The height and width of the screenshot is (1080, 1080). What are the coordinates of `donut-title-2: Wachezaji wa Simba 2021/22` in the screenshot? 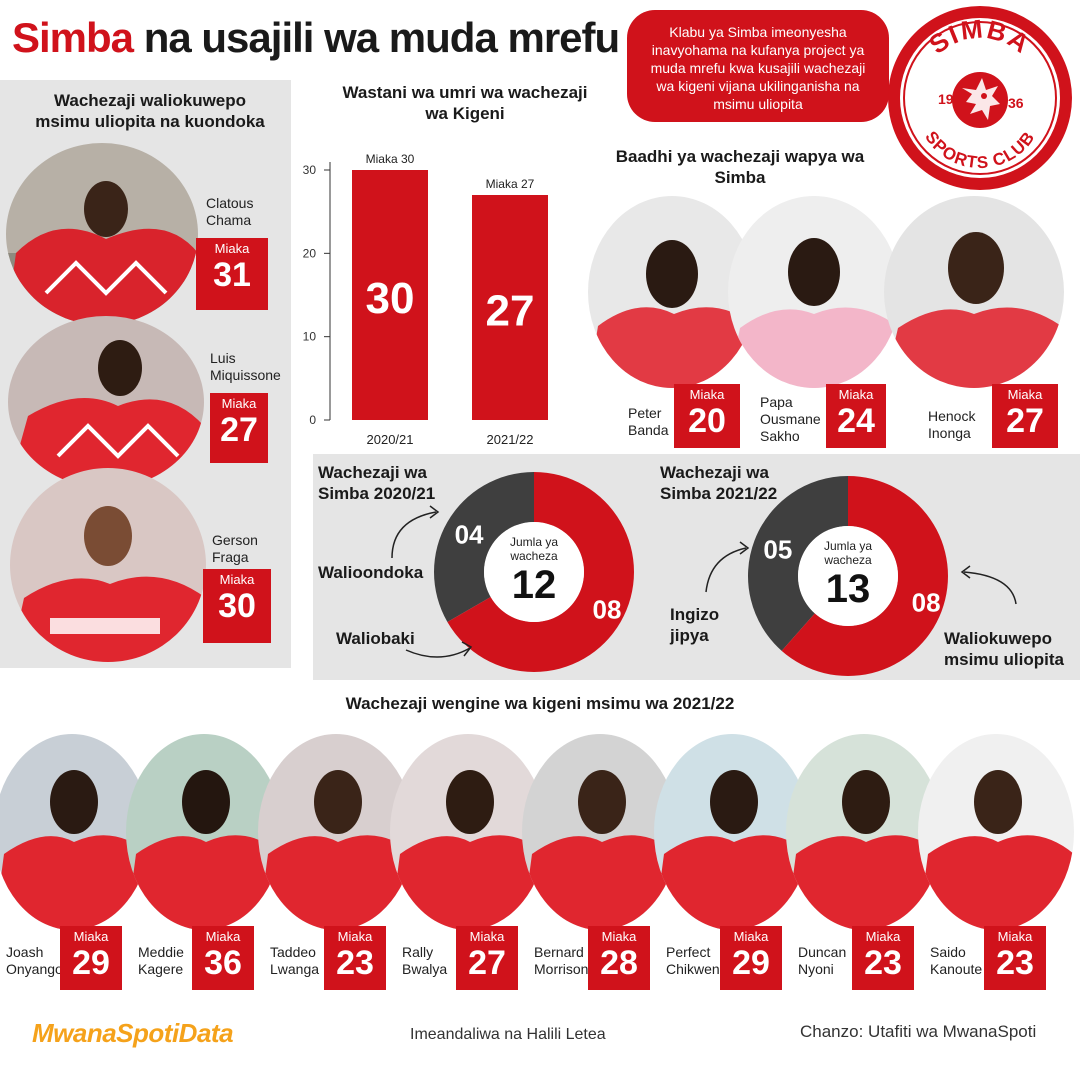 It's located at (718, 483).